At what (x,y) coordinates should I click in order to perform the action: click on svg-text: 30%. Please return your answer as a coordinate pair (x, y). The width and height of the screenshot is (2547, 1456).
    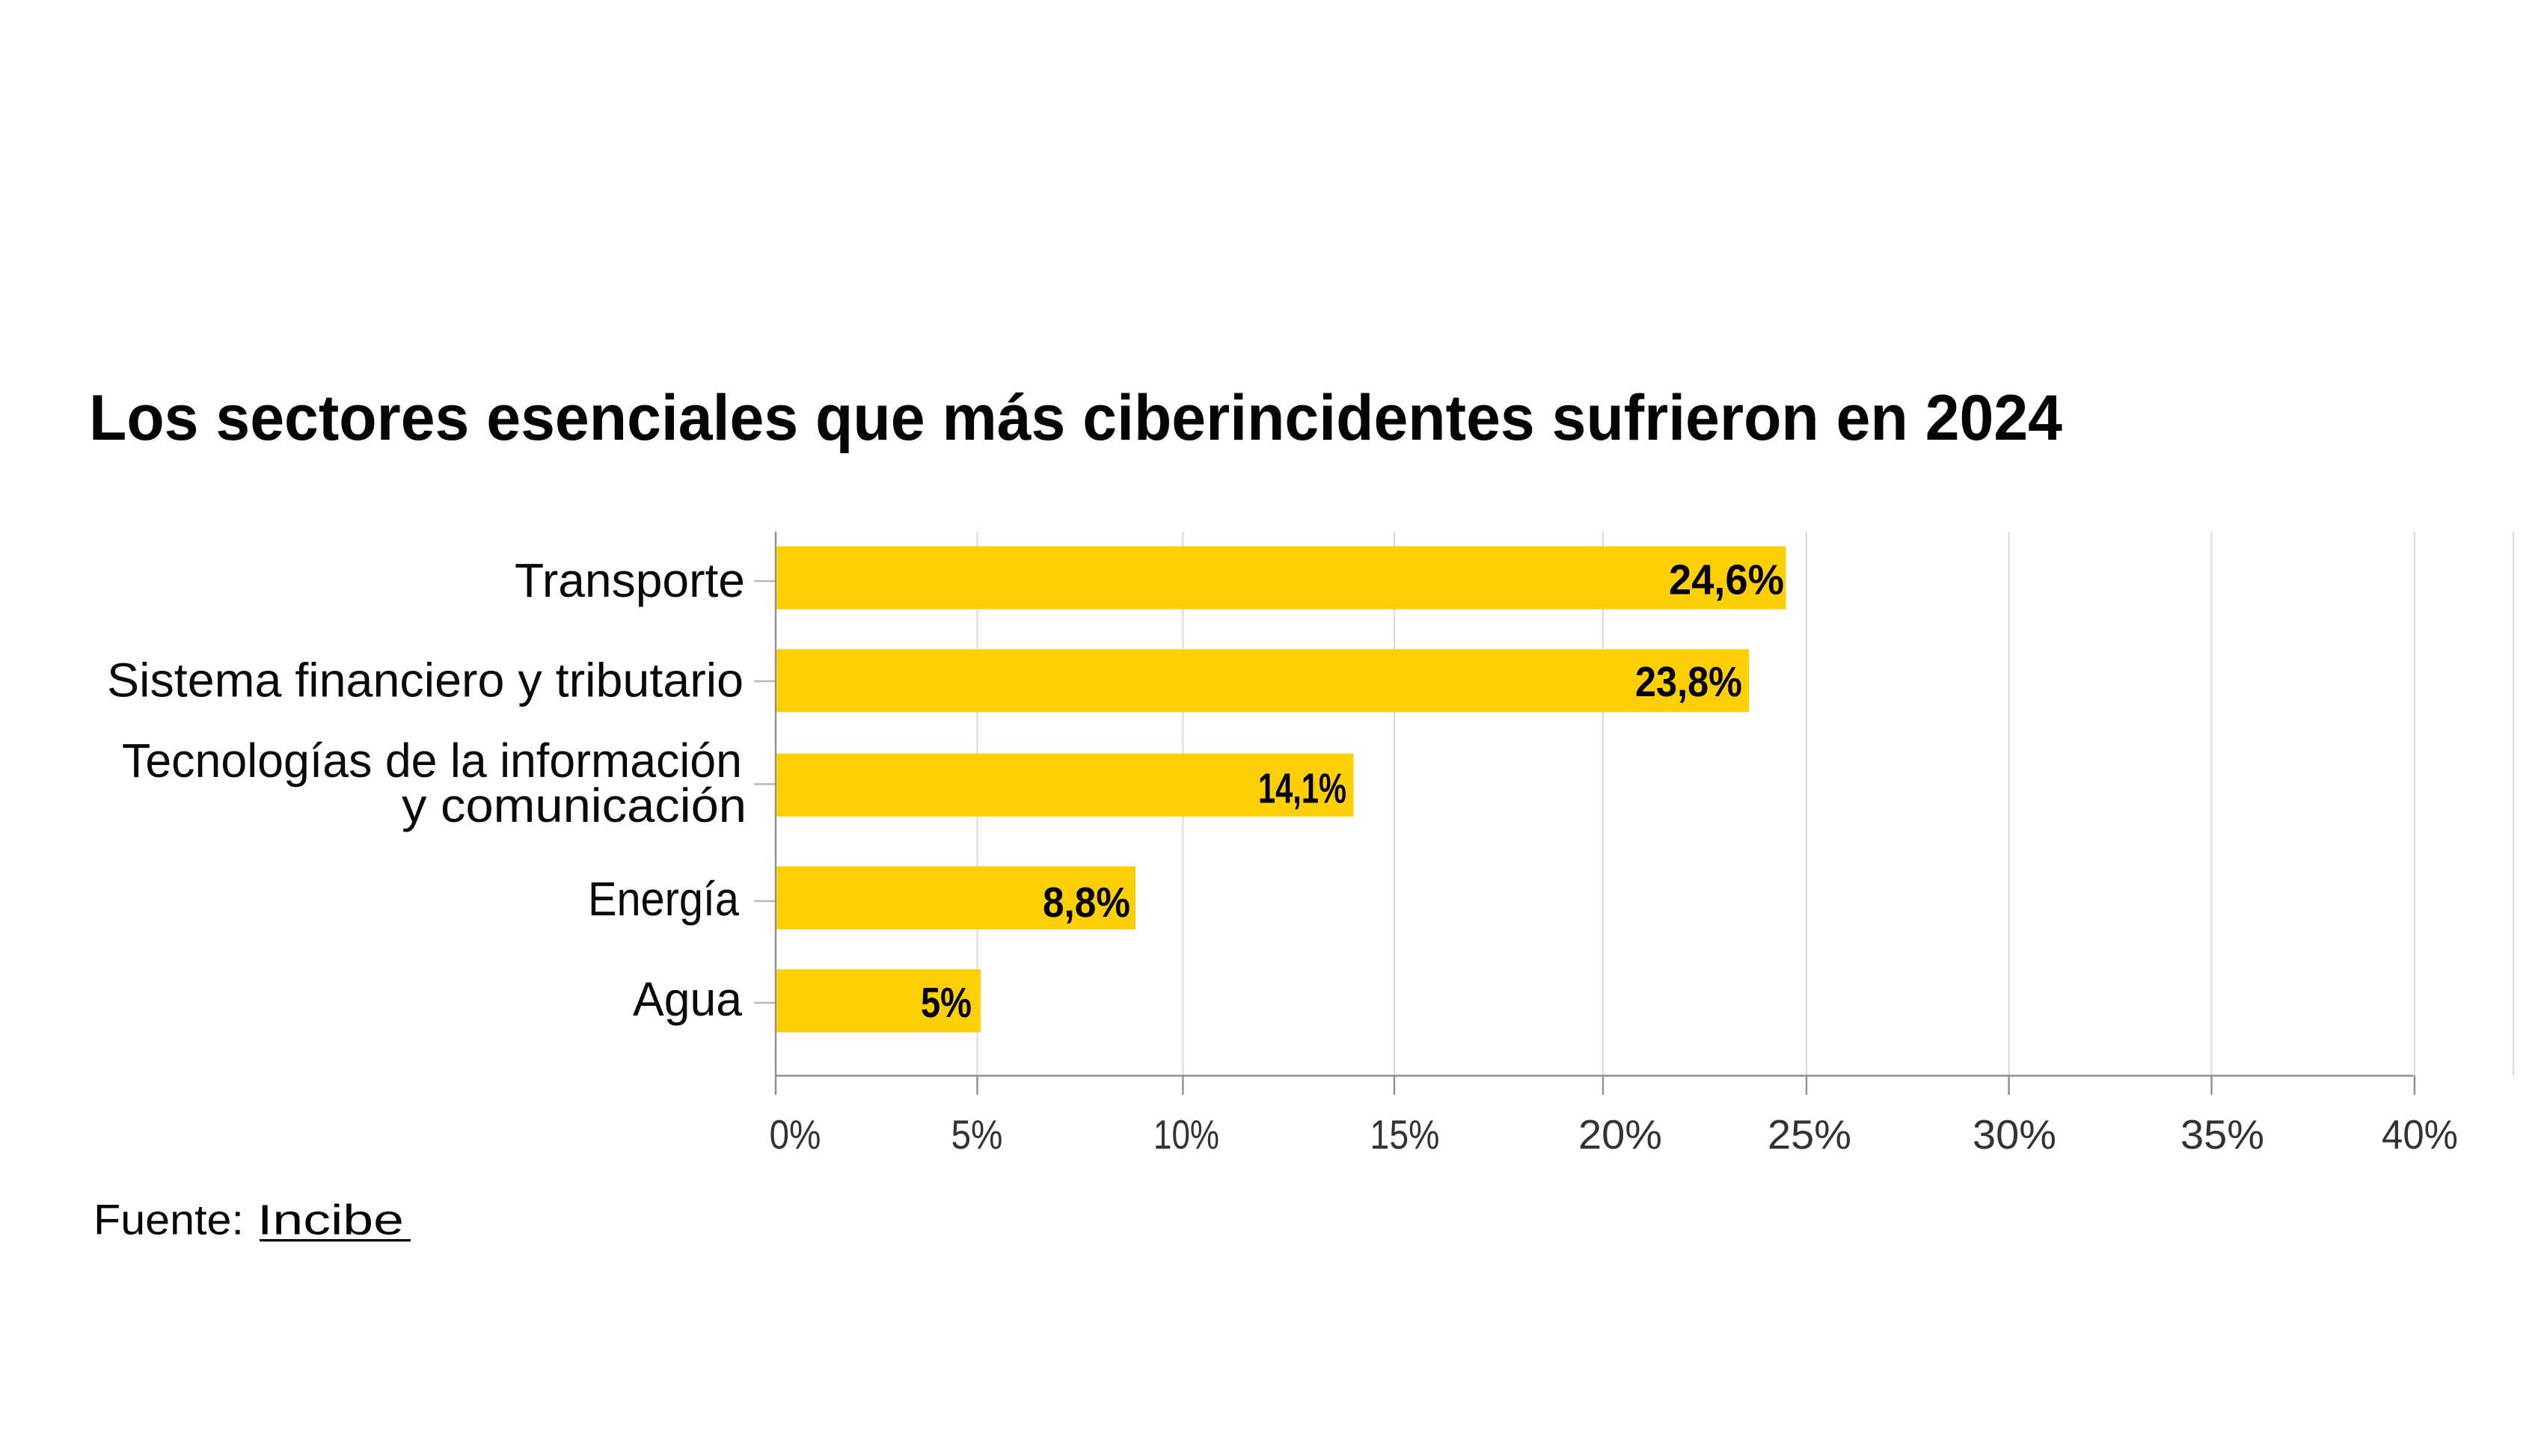
    Looking at the image, I should click on (2014, 1135).